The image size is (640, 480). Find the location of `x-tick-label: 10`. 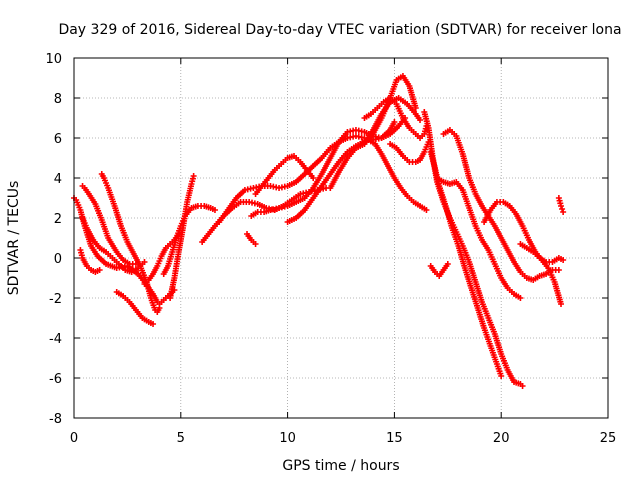

x-tick-label: 10 is located at coordinates (287, 438).